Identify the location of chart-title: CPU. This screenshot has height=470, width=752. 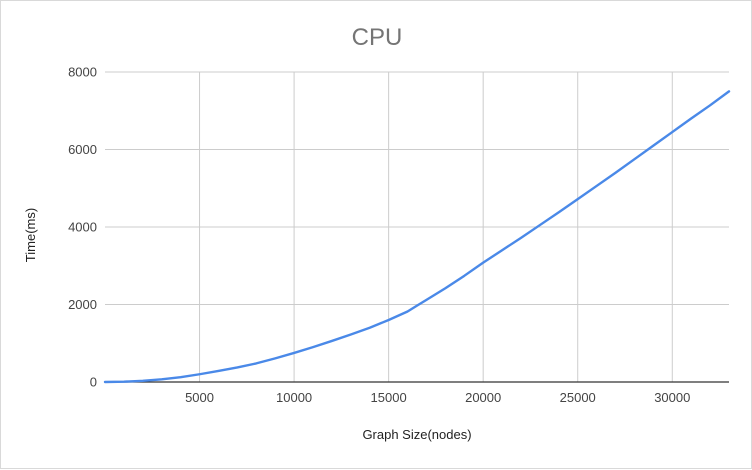
(377, 37).